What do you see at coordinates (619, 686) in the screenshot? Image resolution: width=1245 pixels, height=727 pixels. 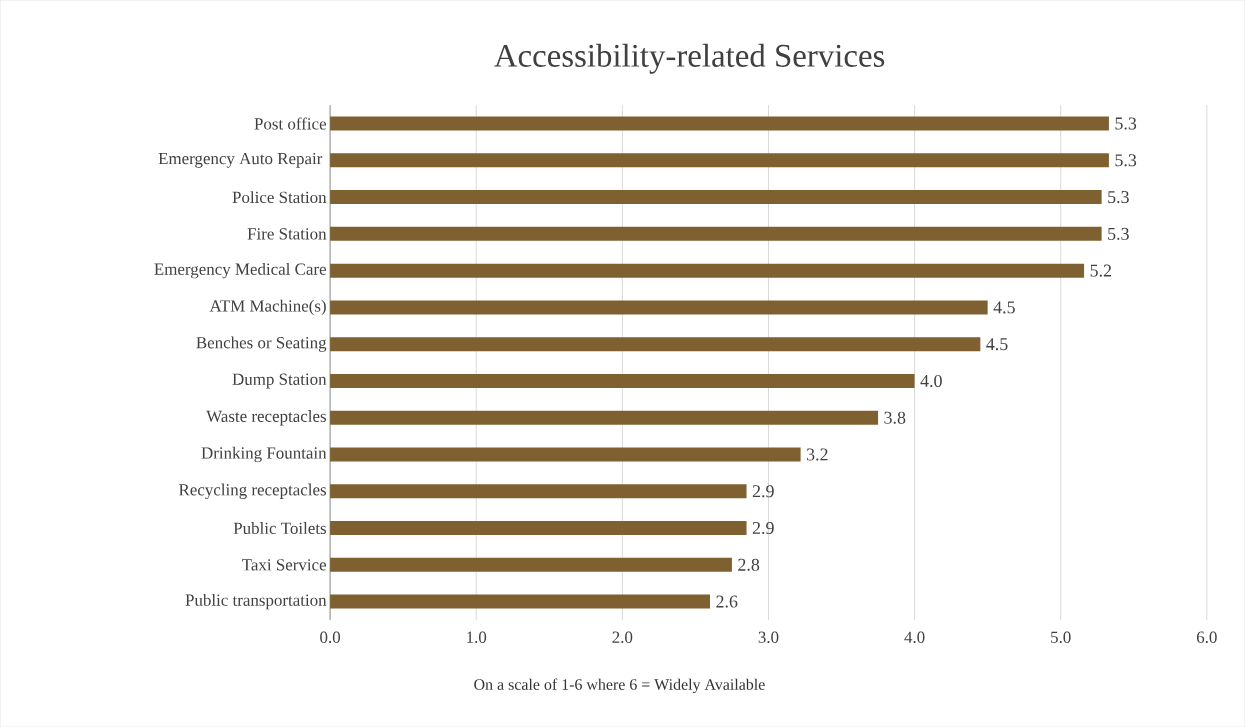 I see `x-axis-title: On a scale of 1-6 where 6 = Widely Available` at bounding box center [619, 686].